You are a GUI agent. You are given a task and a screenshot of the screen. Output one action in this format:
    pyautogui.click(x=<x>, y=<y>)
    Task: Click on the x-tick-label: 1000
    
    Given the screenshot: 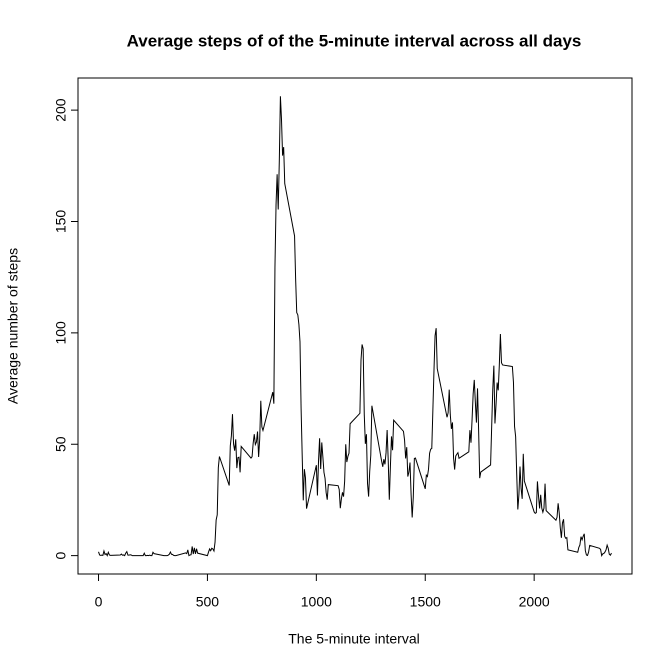 What is the action you would take?
    pyautogui.click(x=316, y=602)
    